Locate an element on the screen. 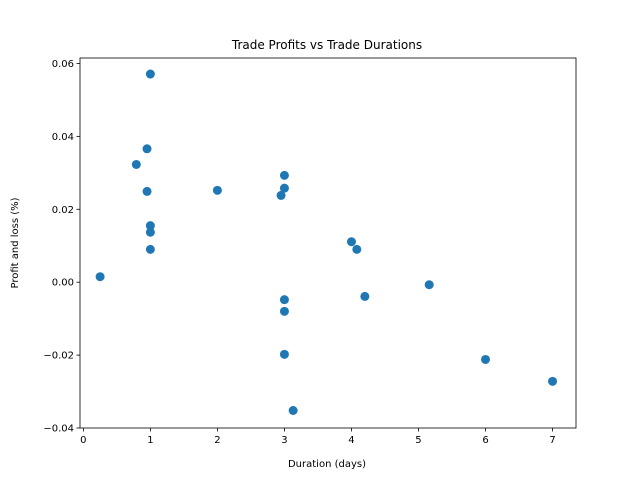  x-tick-label: 7 is located at coordinates (552, 440).